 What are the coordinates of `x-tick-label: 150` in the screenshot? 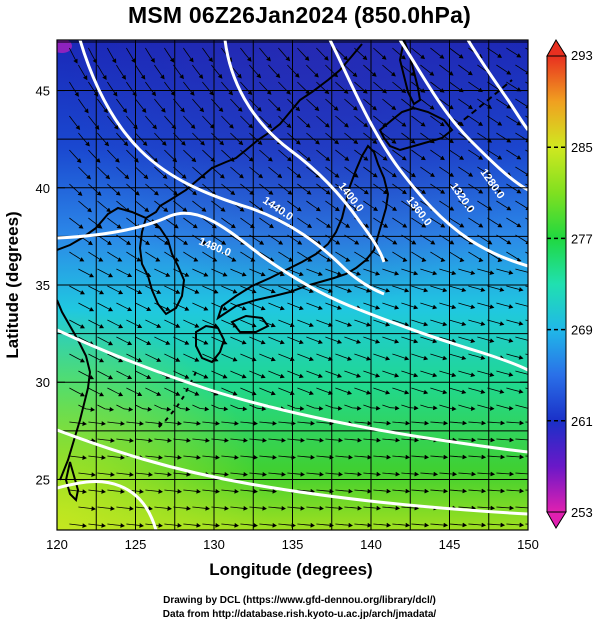 It's located at (528, 544).